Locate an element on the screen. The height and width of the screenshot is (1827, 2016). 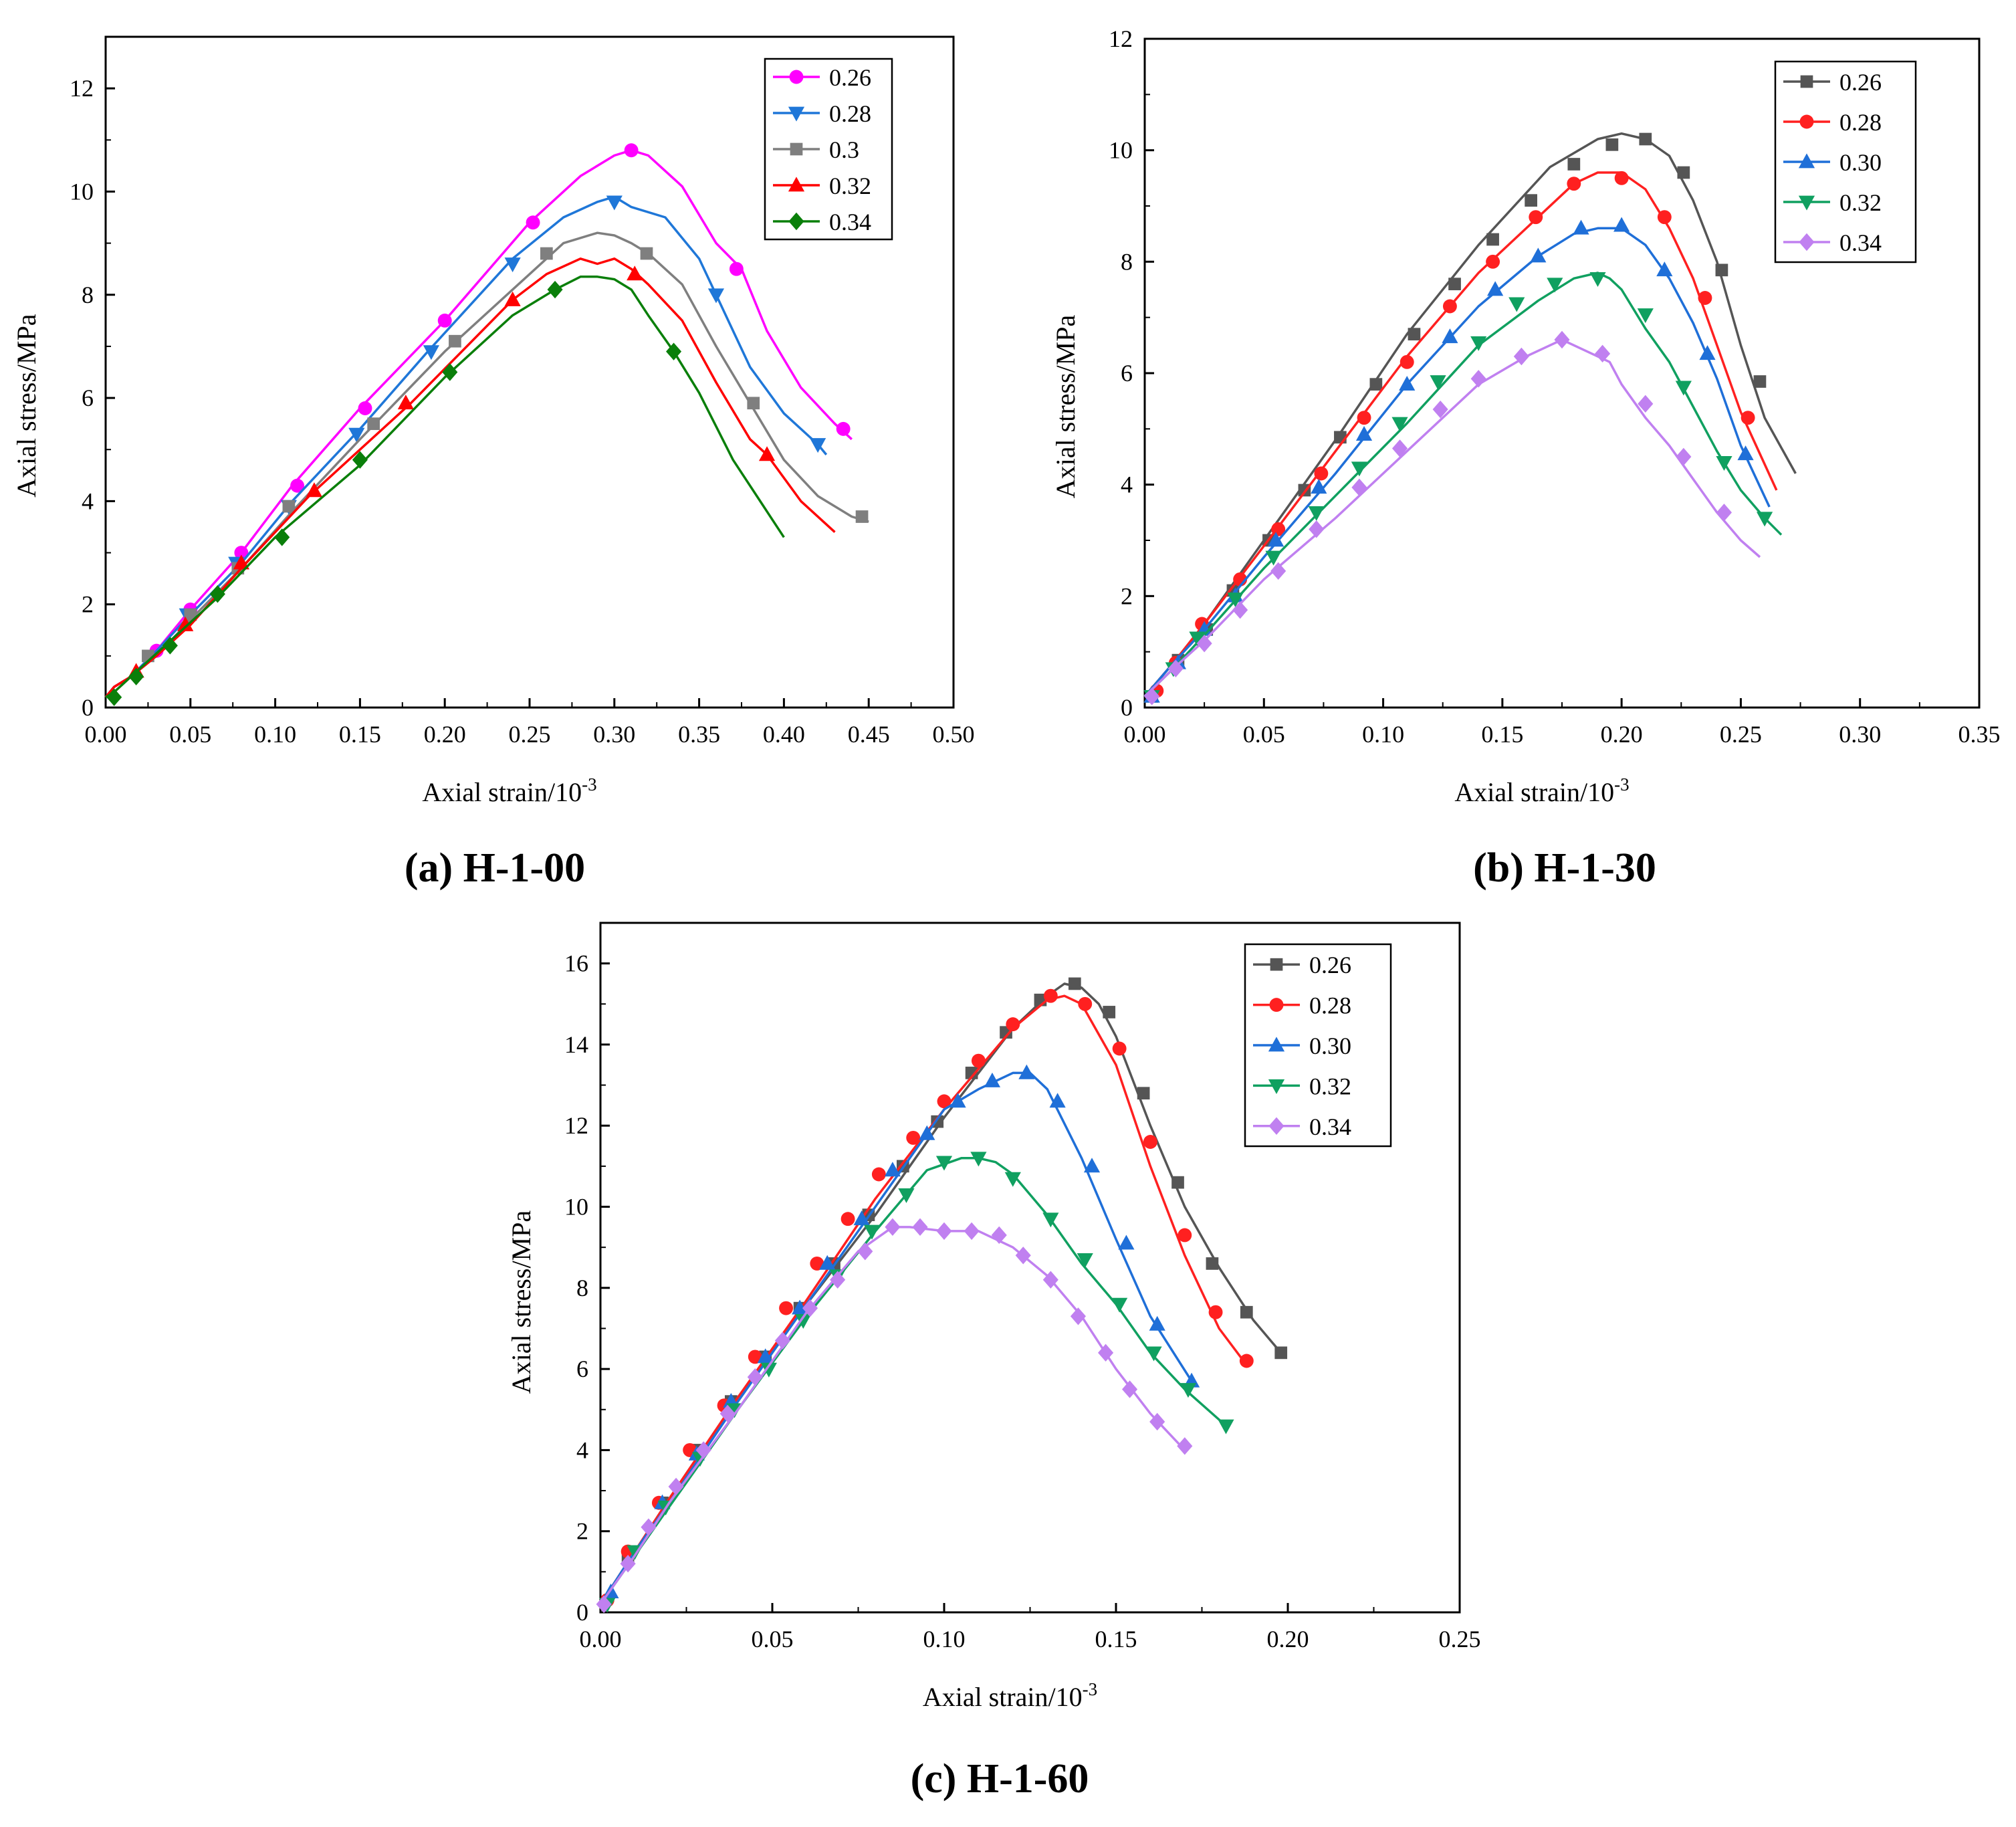
y-tick-label: 4 is located at coordinates (88, 501).